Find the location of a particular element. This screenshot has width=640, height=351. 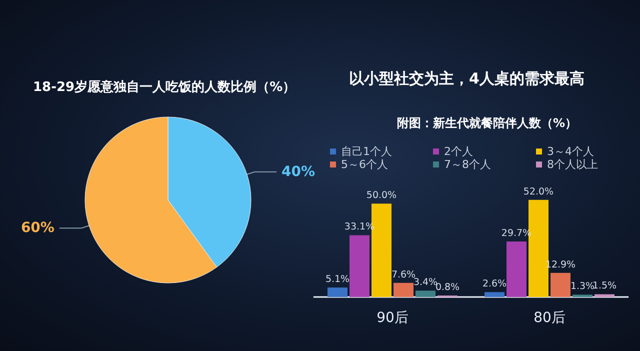

legend-label: 2个人 is located at coordinates (458, 151).